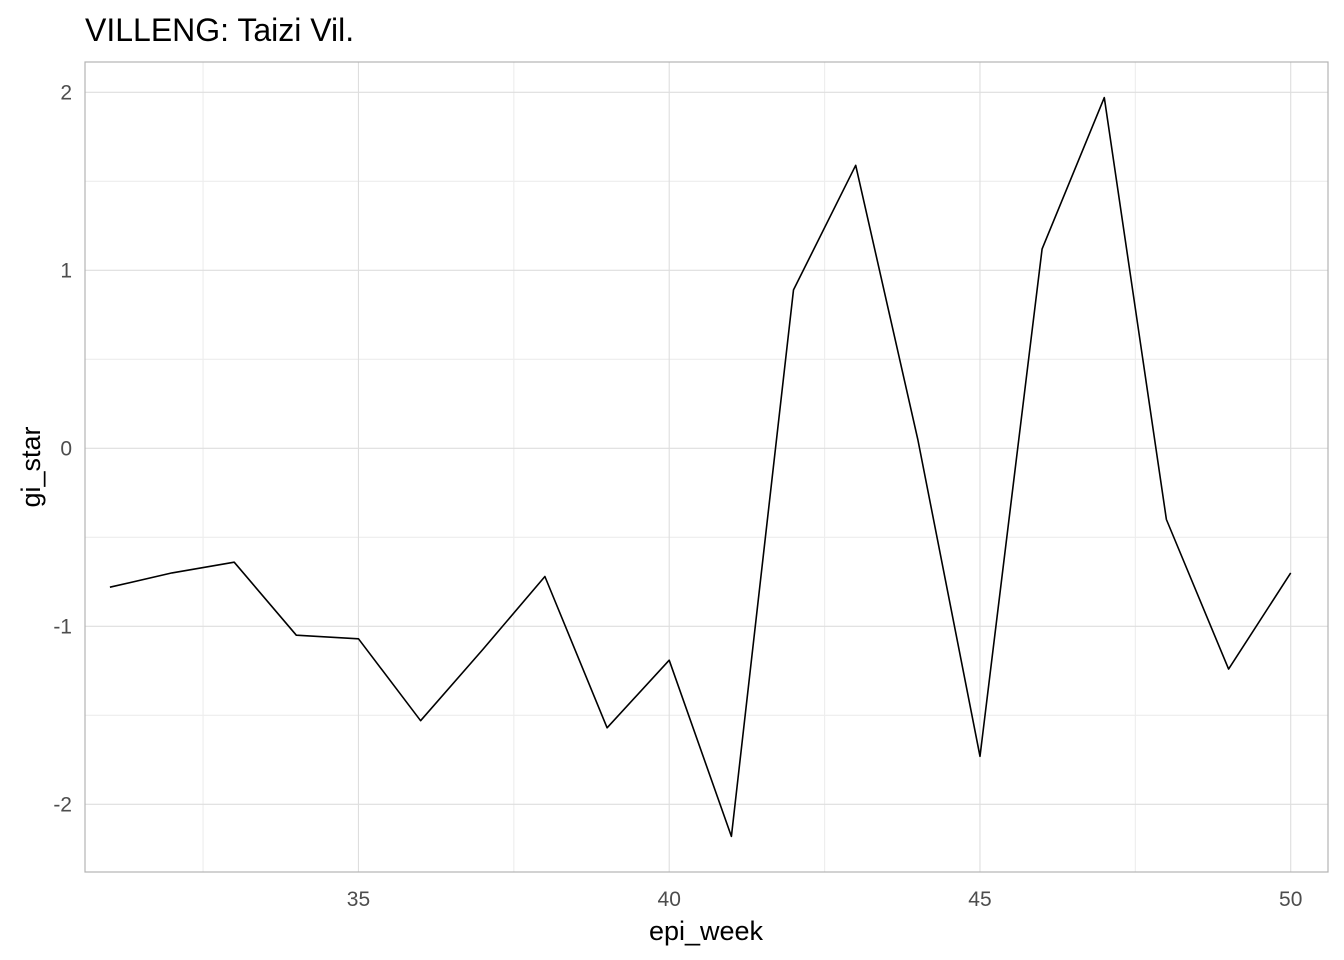 The height and width of the screenshot is (960, 1344). I want to click on y-tick-label: 2, so click(66, 92).